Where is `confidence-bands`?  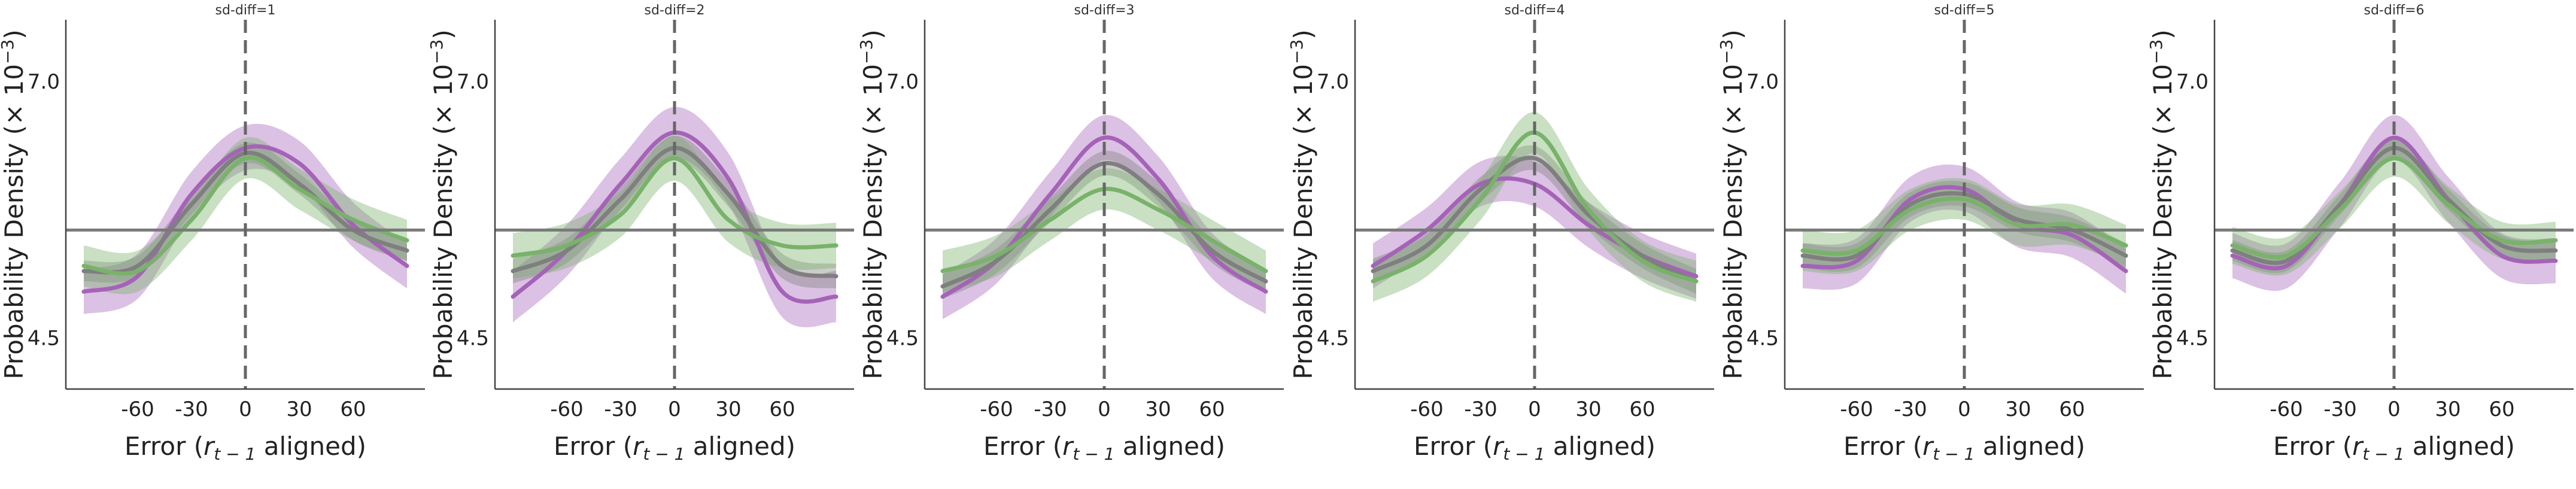 confidence-bands is located at coordinates (1534, 207).